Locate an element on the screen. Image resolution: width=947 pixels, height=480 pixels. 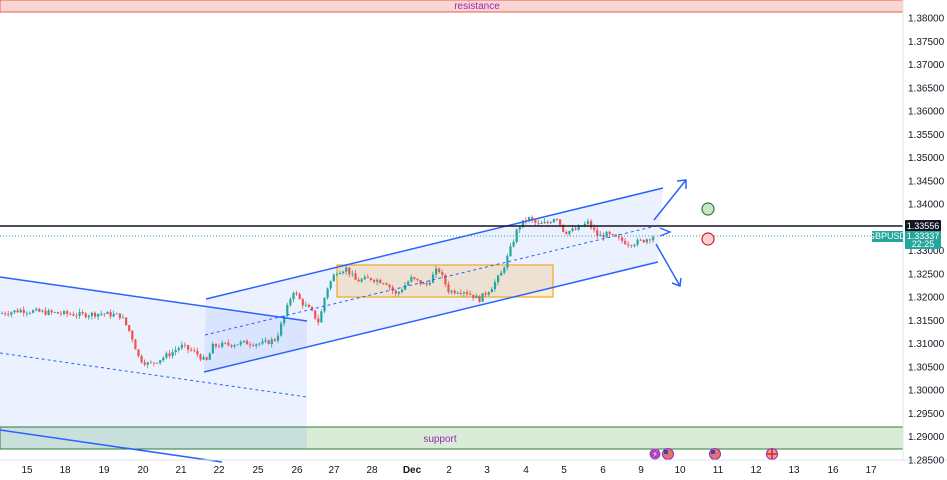
y-tick-label: 1.38000 is located at coordinates (926, 19).